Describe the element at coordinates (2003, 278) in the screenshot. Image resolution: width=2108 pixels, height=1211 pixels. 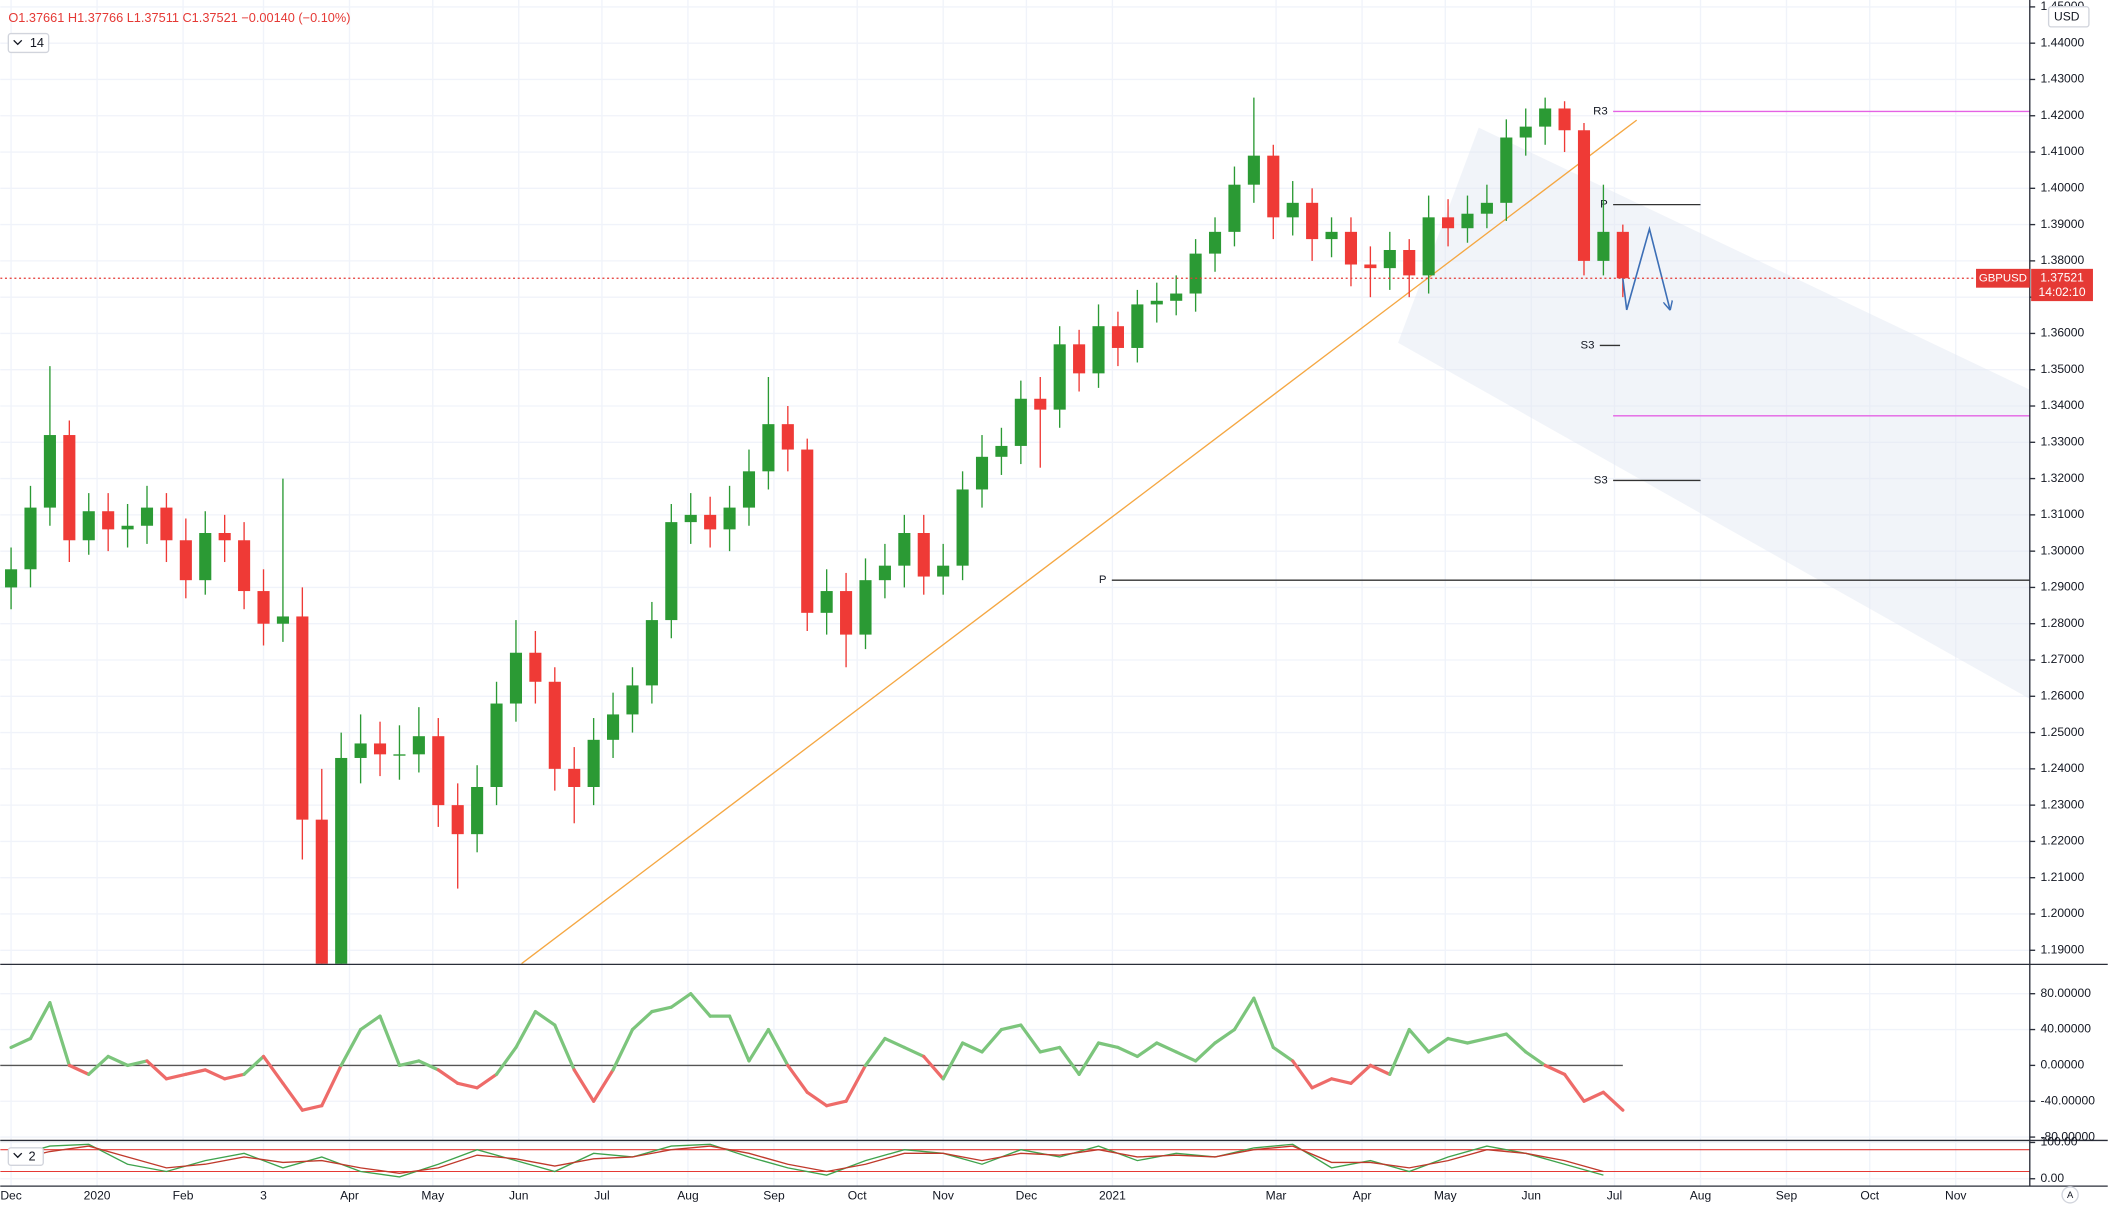
I see `symbol-tag-label: GBPUSD` at that location.